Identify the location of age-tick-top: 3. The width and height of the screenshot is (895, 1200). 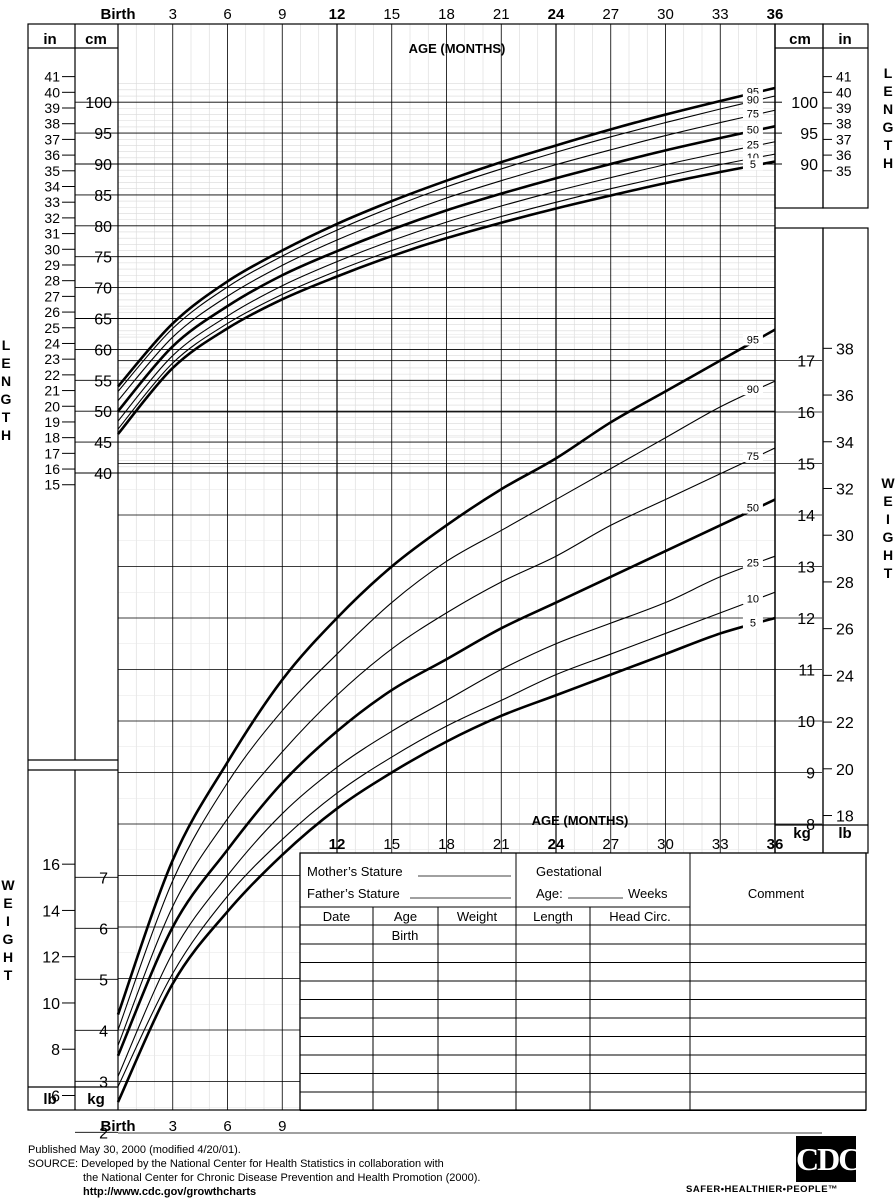
(173, 14).